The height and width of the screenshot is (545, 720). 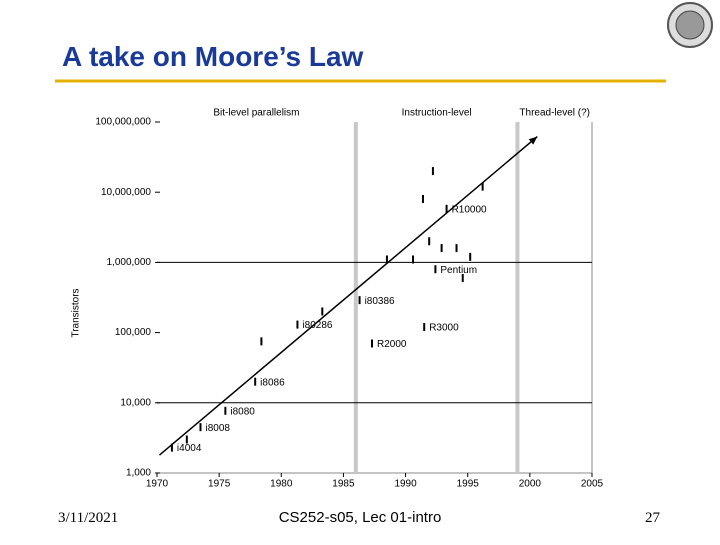 What do you see at coordinates (133, 332) in the screenshot?
I see `y-tick-label: 100,000` at bounding box center [133, 332].